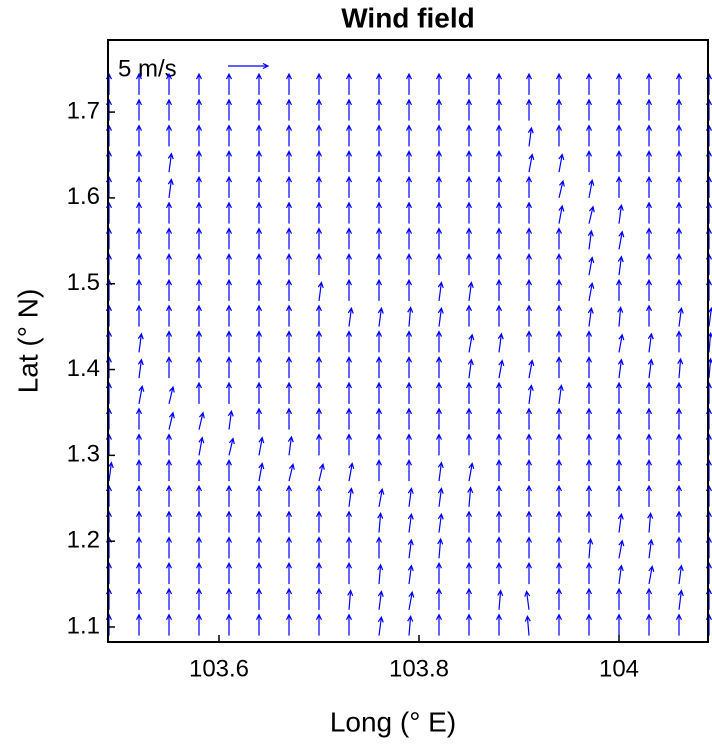 Image resolution: width=712 pixels, height=750 pixels. I want to click on x-tick-label: 104, so click(619, 668).